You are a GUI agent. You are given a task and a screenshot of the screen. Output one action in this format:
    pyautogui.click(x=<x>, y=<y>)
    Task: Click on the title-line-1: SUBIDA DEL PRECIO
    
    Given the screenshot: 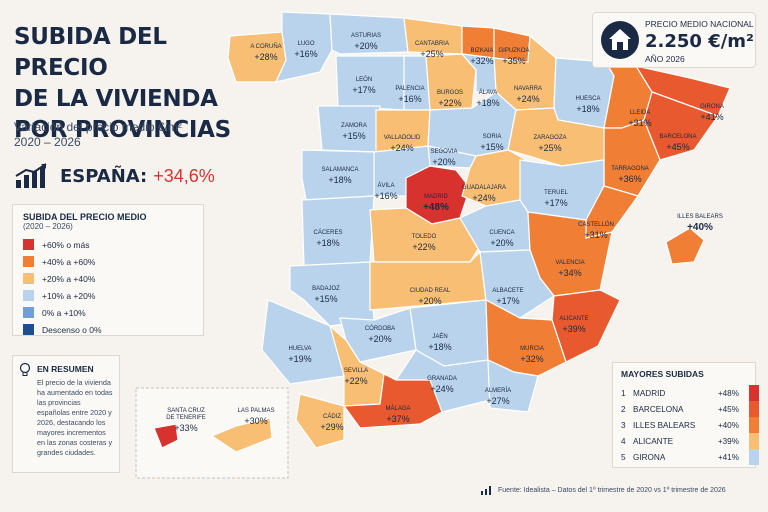 What is the action you would take?
    pyautogui.click(x=90, y=52)
    